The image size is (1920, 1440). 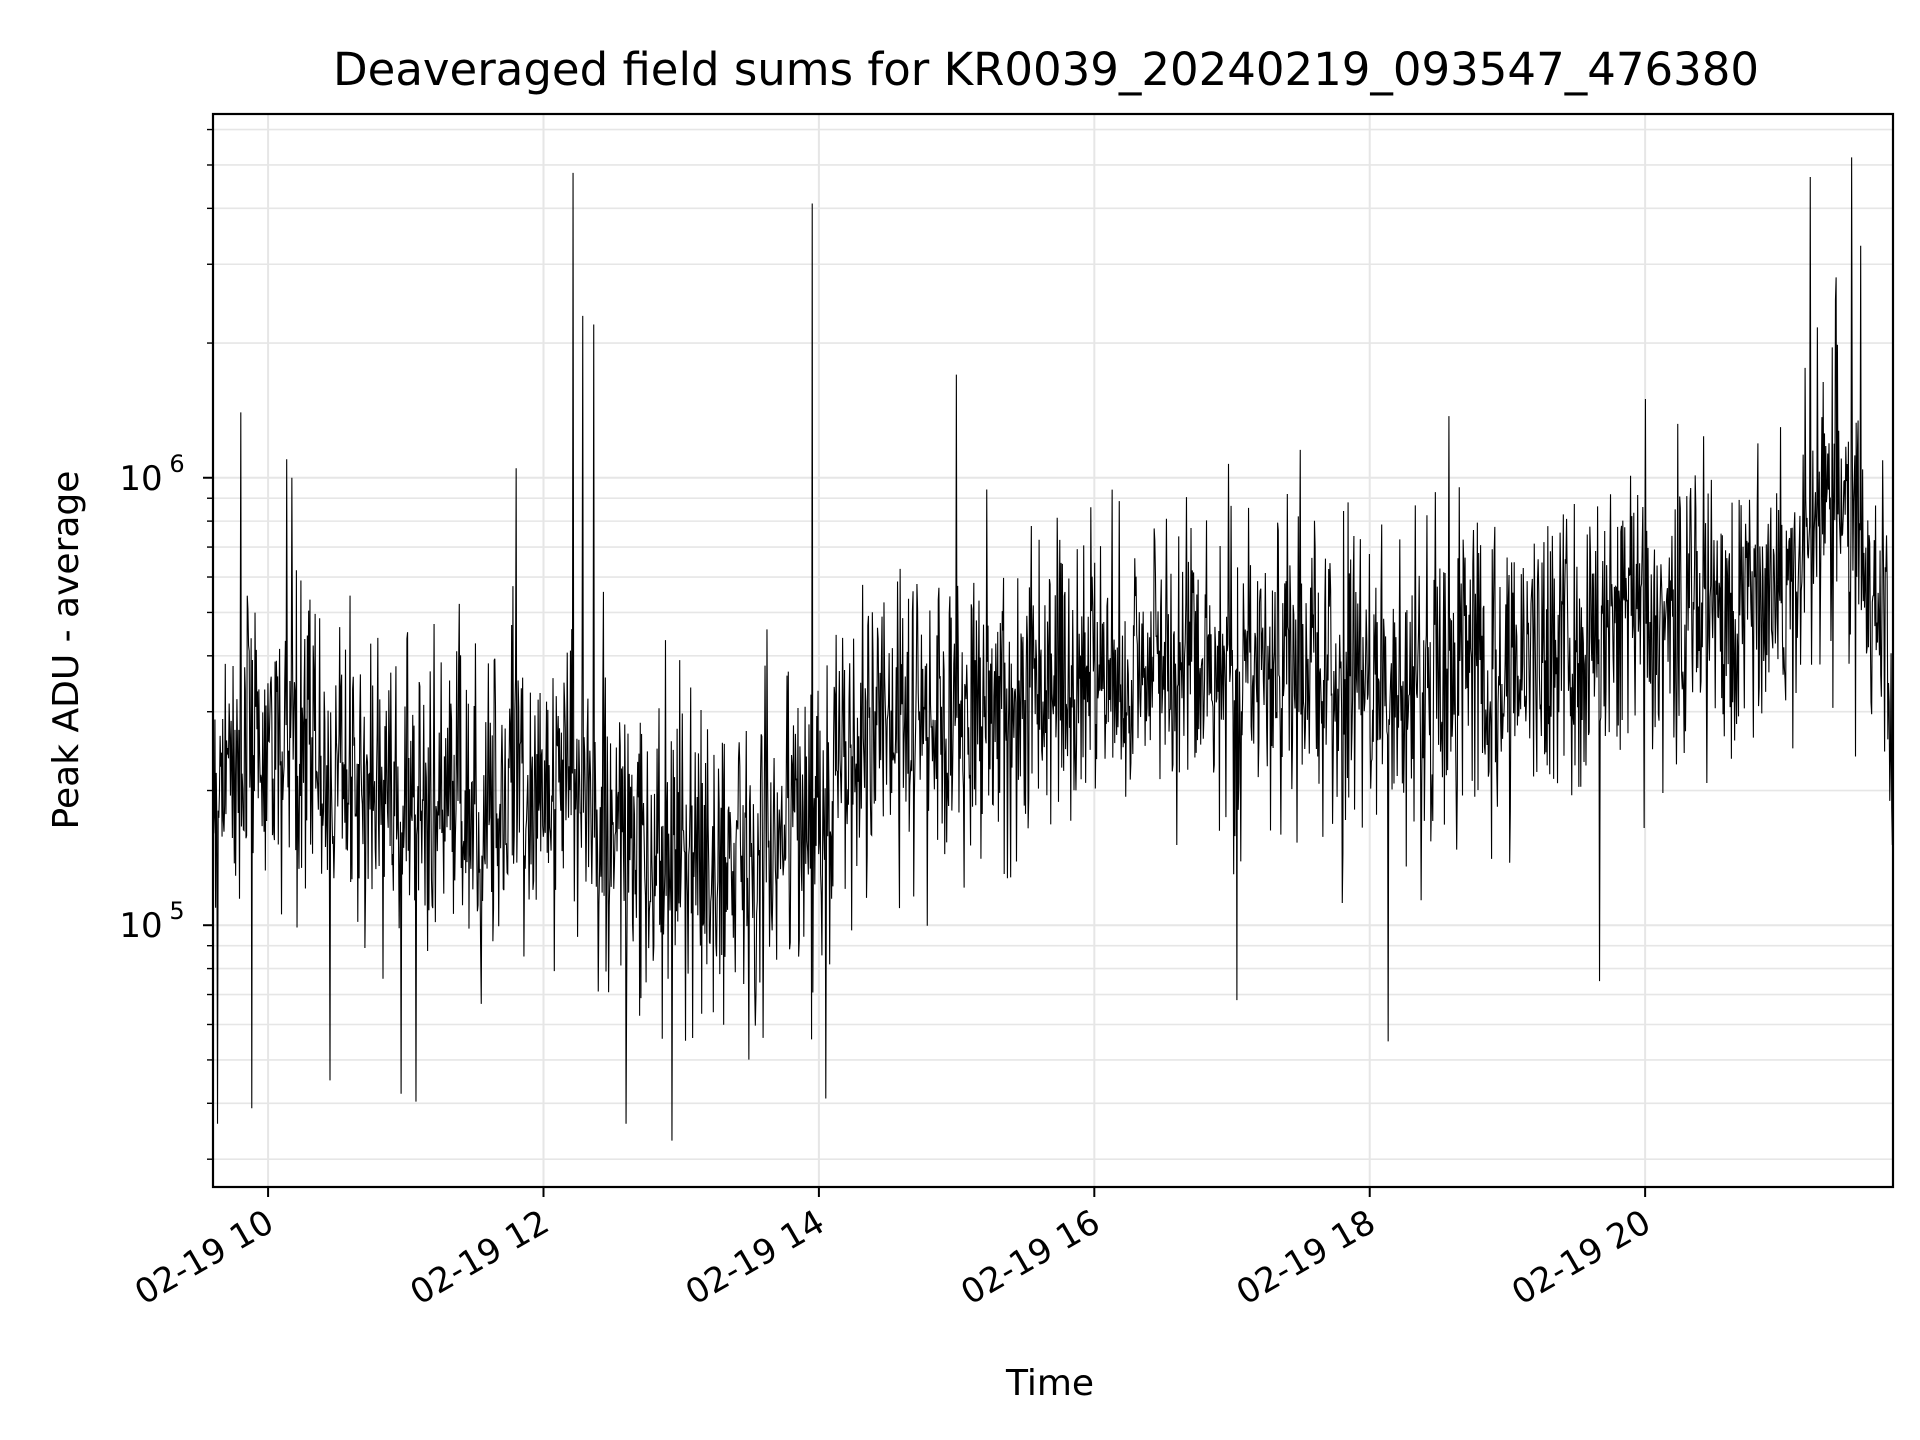 I want to click on y-axis-label: Peak ADU - average, so click(x=66, y=650).